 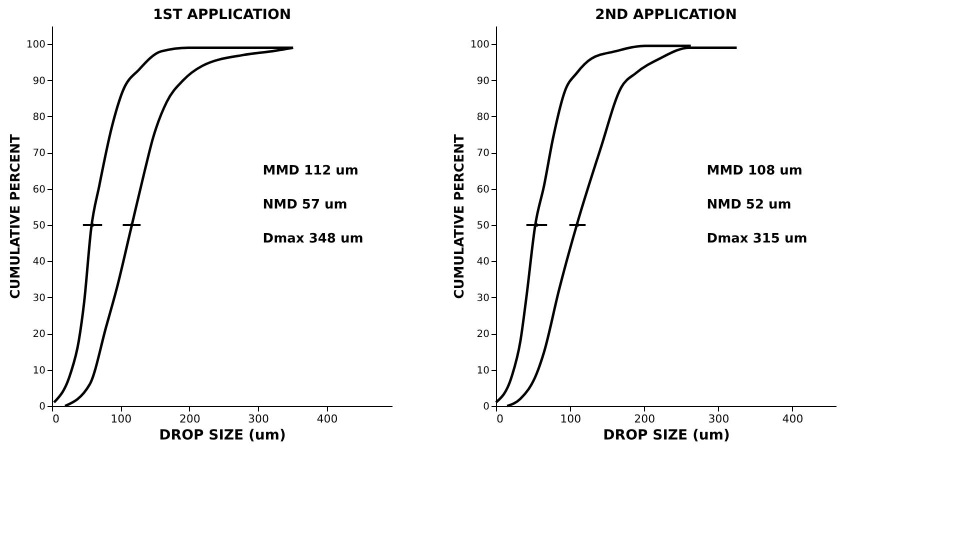 I want to click on annotation: NMD 57 um, so click(x=305, y=204).